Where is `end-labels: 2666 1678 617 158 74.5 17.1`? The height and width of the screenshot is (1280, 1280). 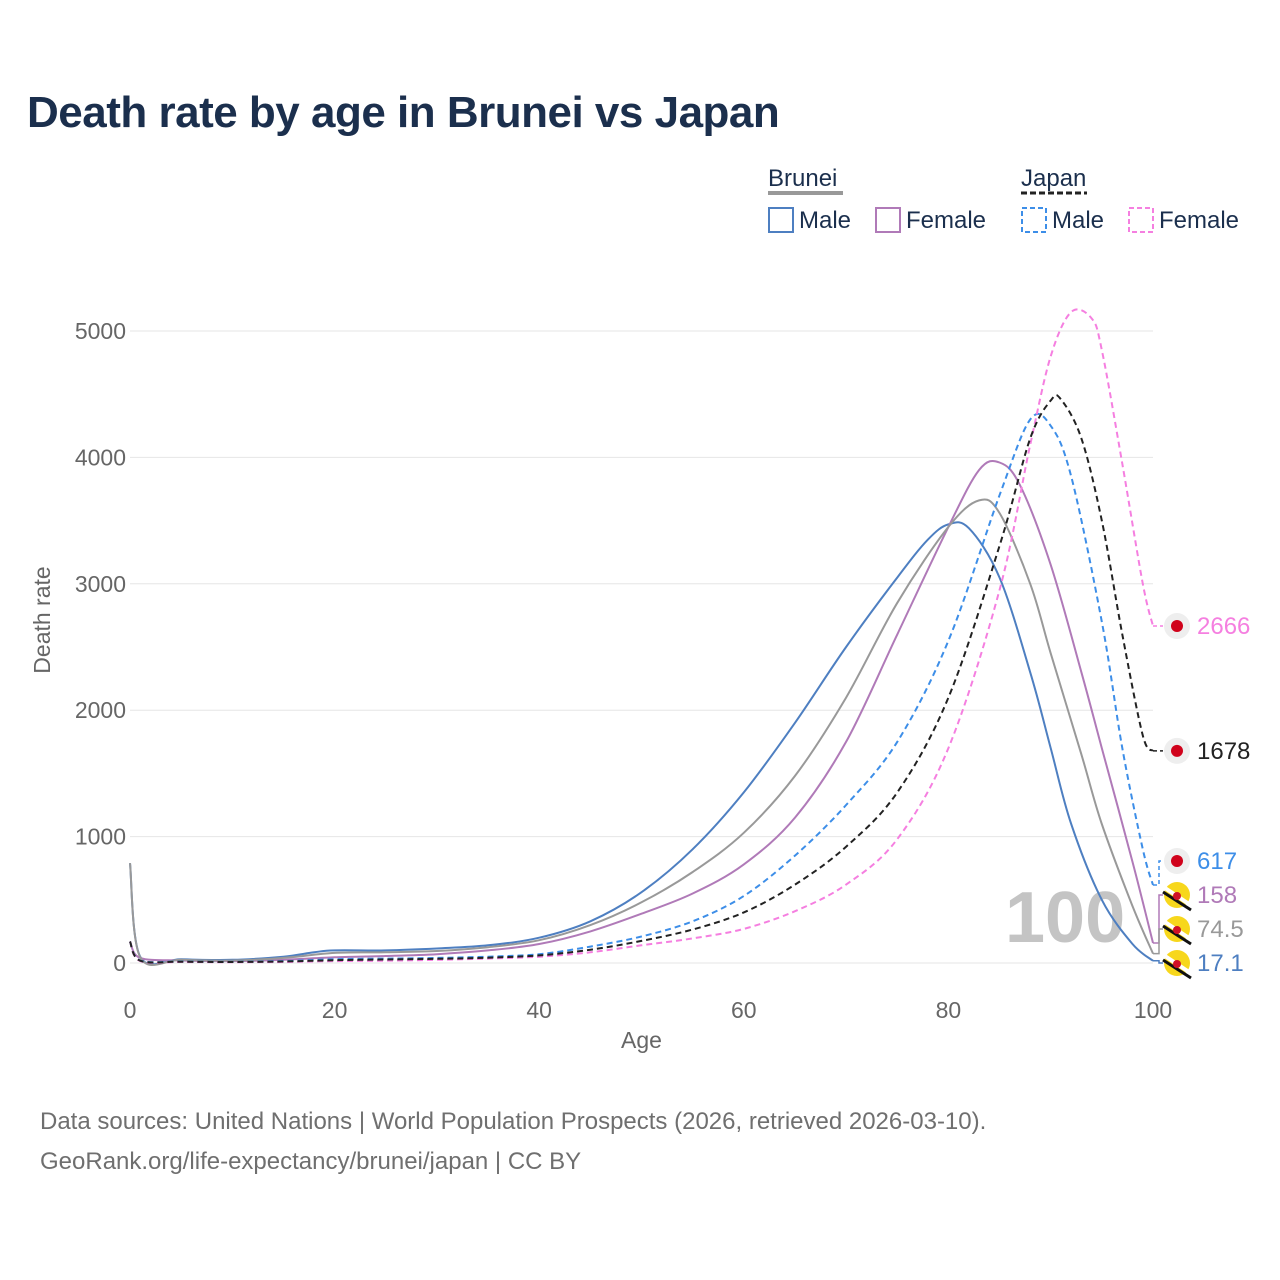 end-labels: 2666 1678 617 158 74.5 17.1 is located at coordinates (1201, 796).